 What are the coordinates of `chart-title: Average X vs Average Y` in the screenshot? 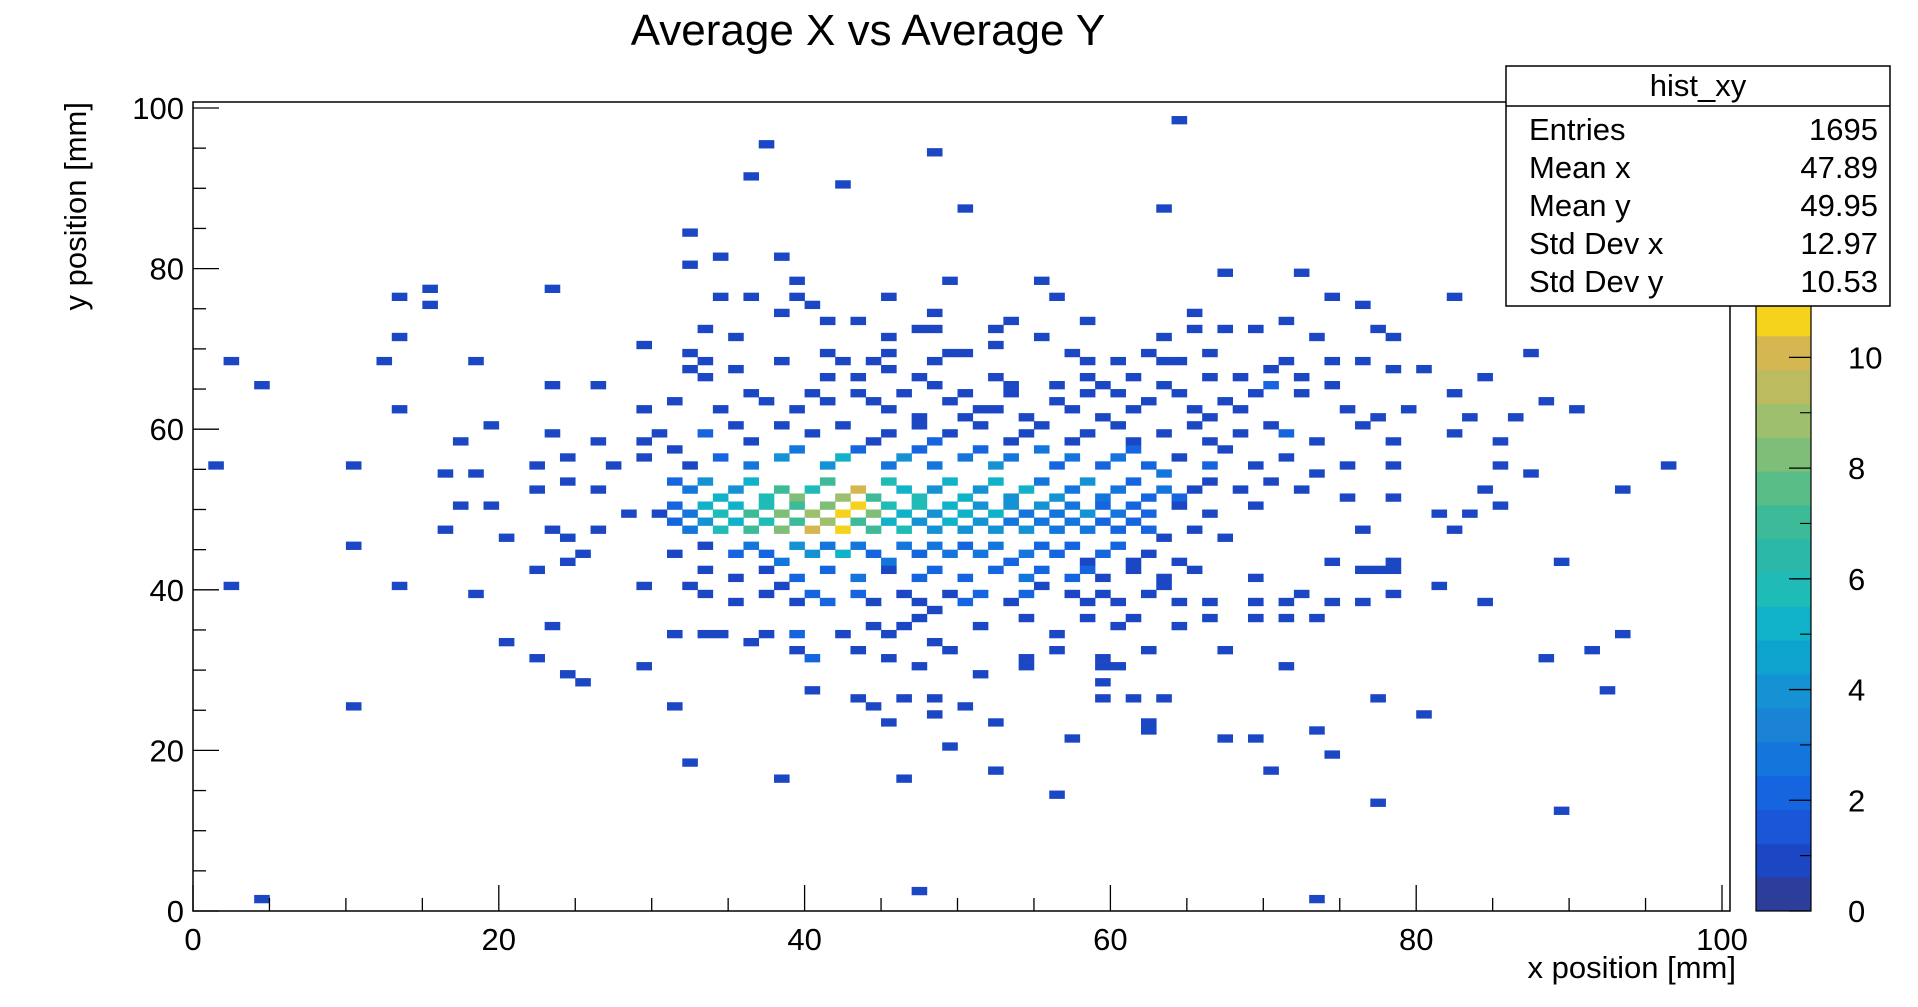 It's located at (868, 30).